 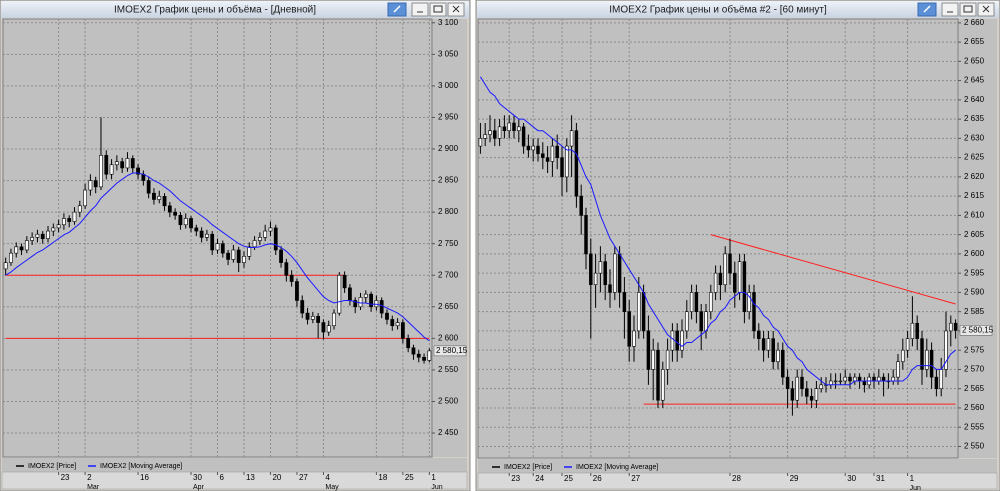 What do you see at coordinates (974, 426) in the screenshot?
I see `y-tick-label: 2 555` at bounding box center [974, 426].